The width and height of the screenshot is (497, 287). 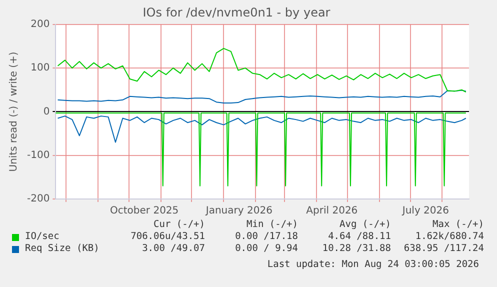 I want to click on text: Max (-/+), so click(x=458, y=225).